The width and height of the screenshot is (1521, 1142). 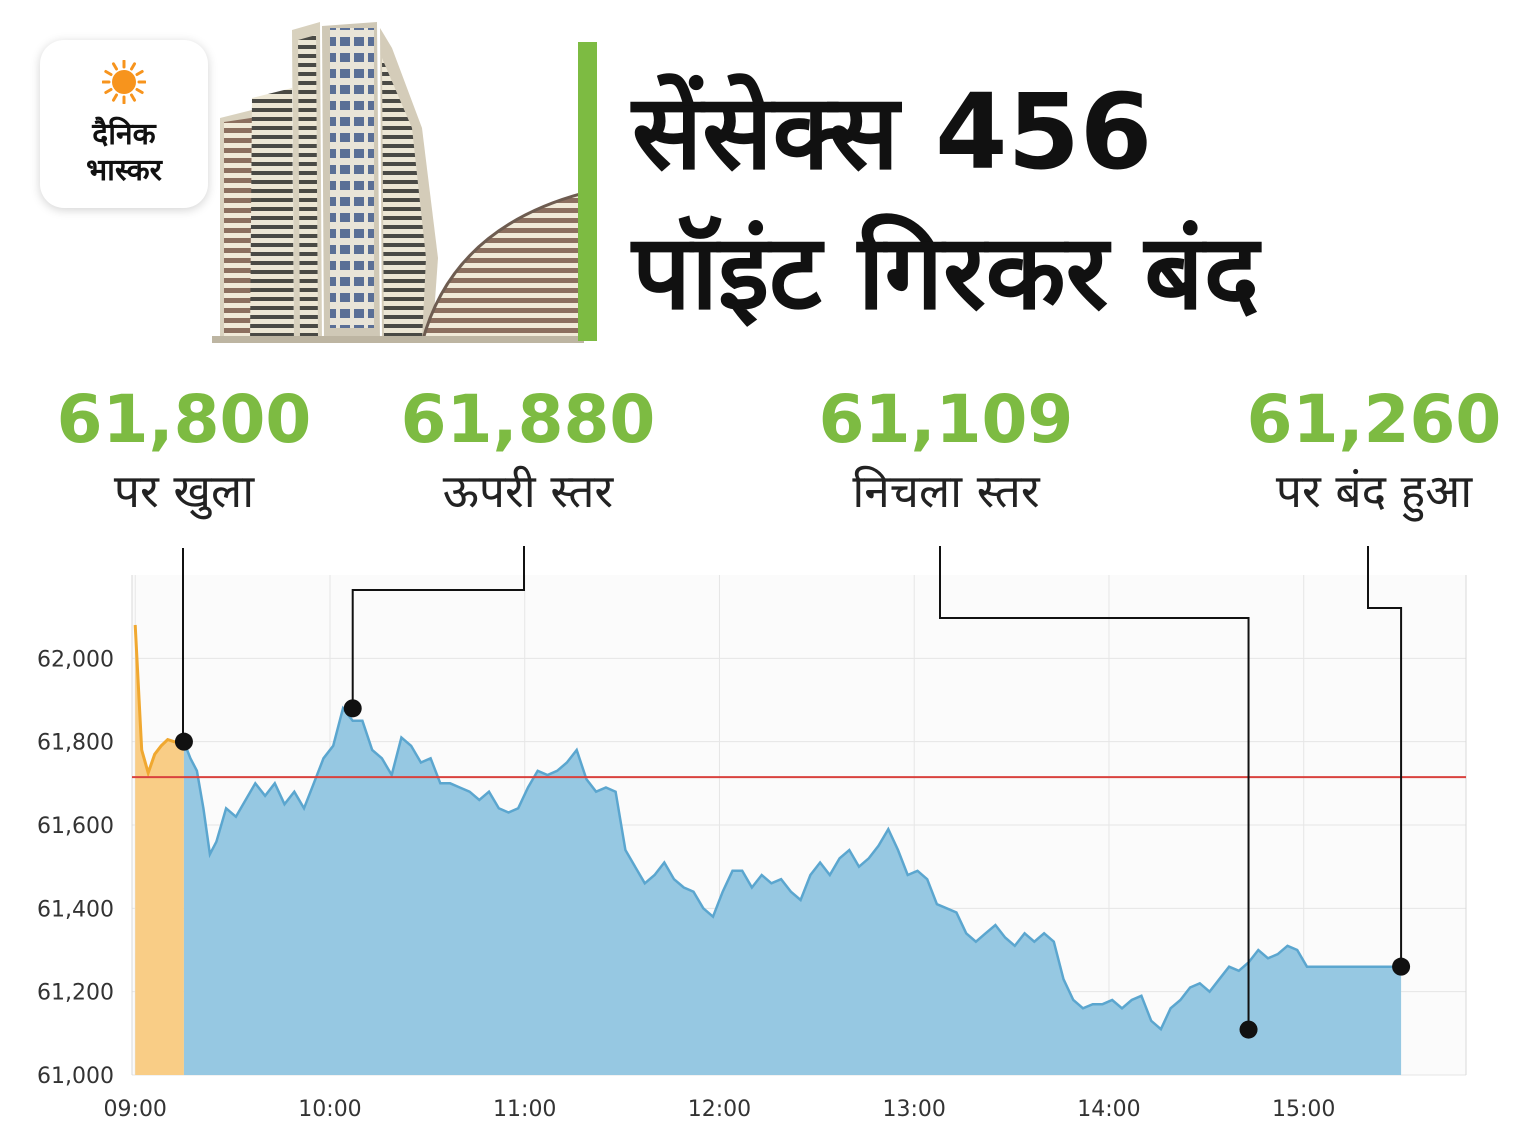 I want to click on x-tick-label: 09:00, so click(x=135, y=1109).